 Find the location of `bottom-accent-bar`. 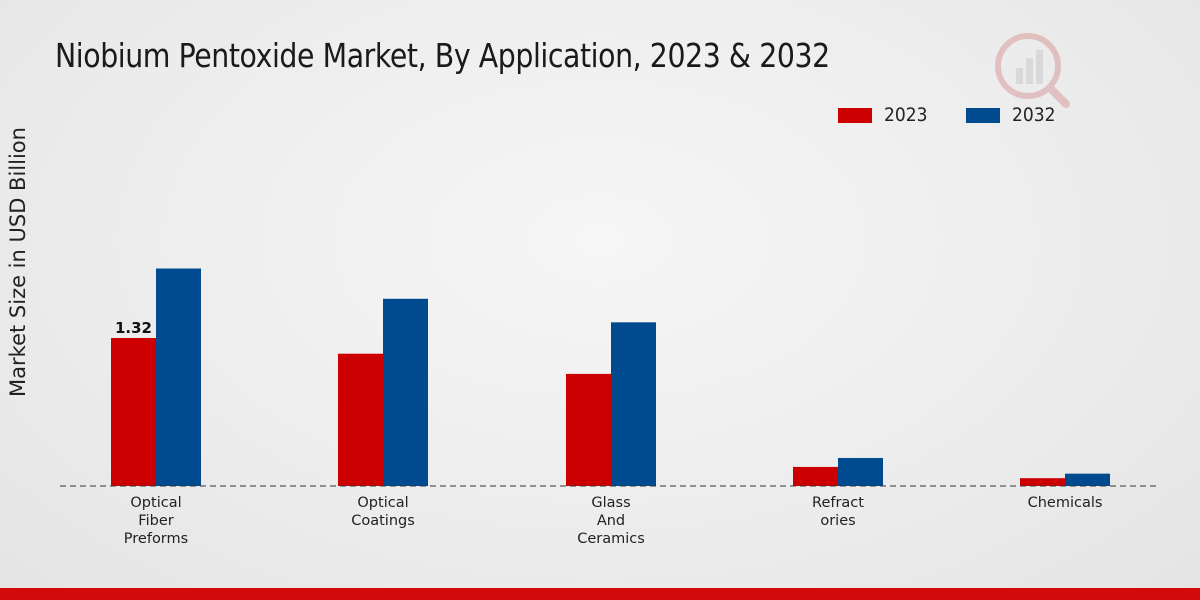

bottom-accent-bar is located at coordinates (600, 594).